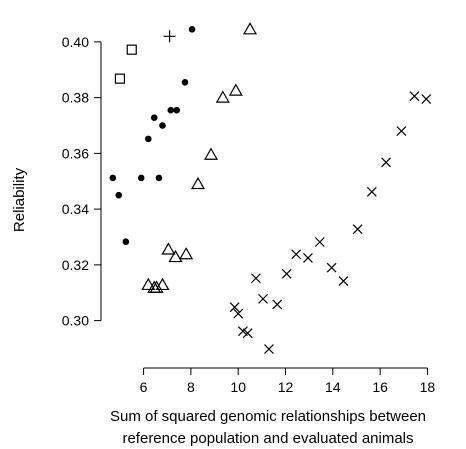  Describe the element at coordinates (75, 98) in the screenshot. I see `y-tick-label: 0.38` at that location.